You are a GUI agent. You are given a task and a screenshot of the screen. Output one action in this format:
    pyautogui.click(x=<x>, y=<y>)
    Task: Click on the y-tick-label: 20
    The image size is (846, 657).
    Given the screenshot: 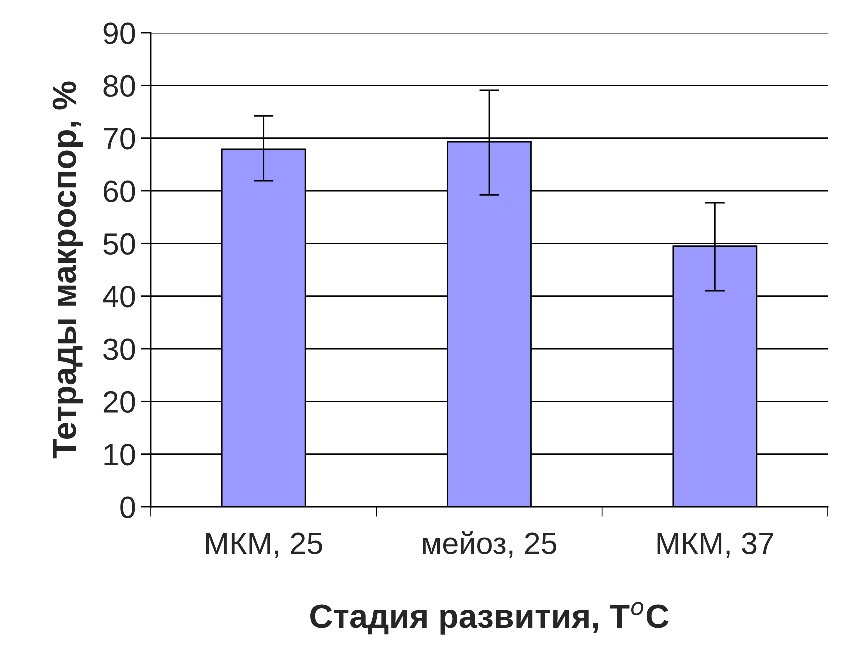 What is the action you would take?
    pyautogui.click(x=120, y=402)
    